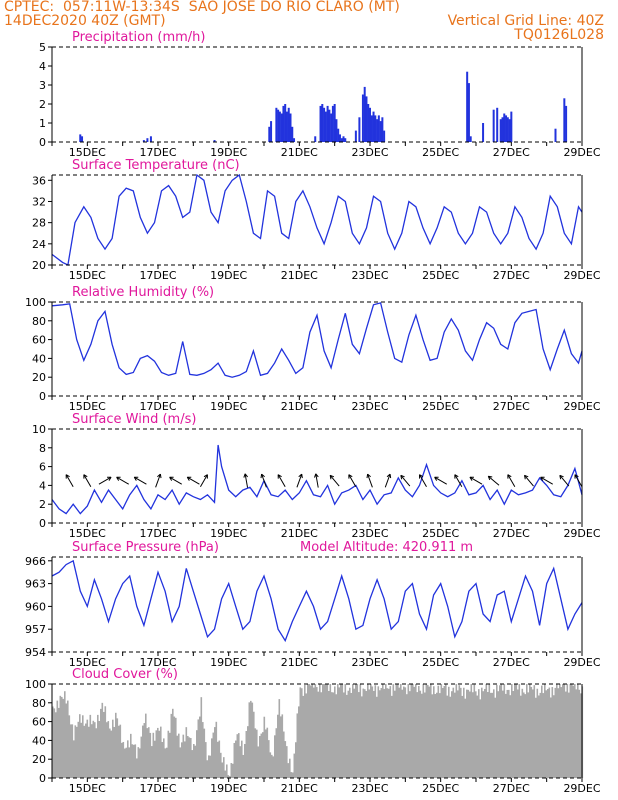 The height and width of the screenshot is (800, 618). What do you see at coordinates (42, 142) in the screenshot?
I see `precip-ytick-label: 0` at bounding box center [42, 142].